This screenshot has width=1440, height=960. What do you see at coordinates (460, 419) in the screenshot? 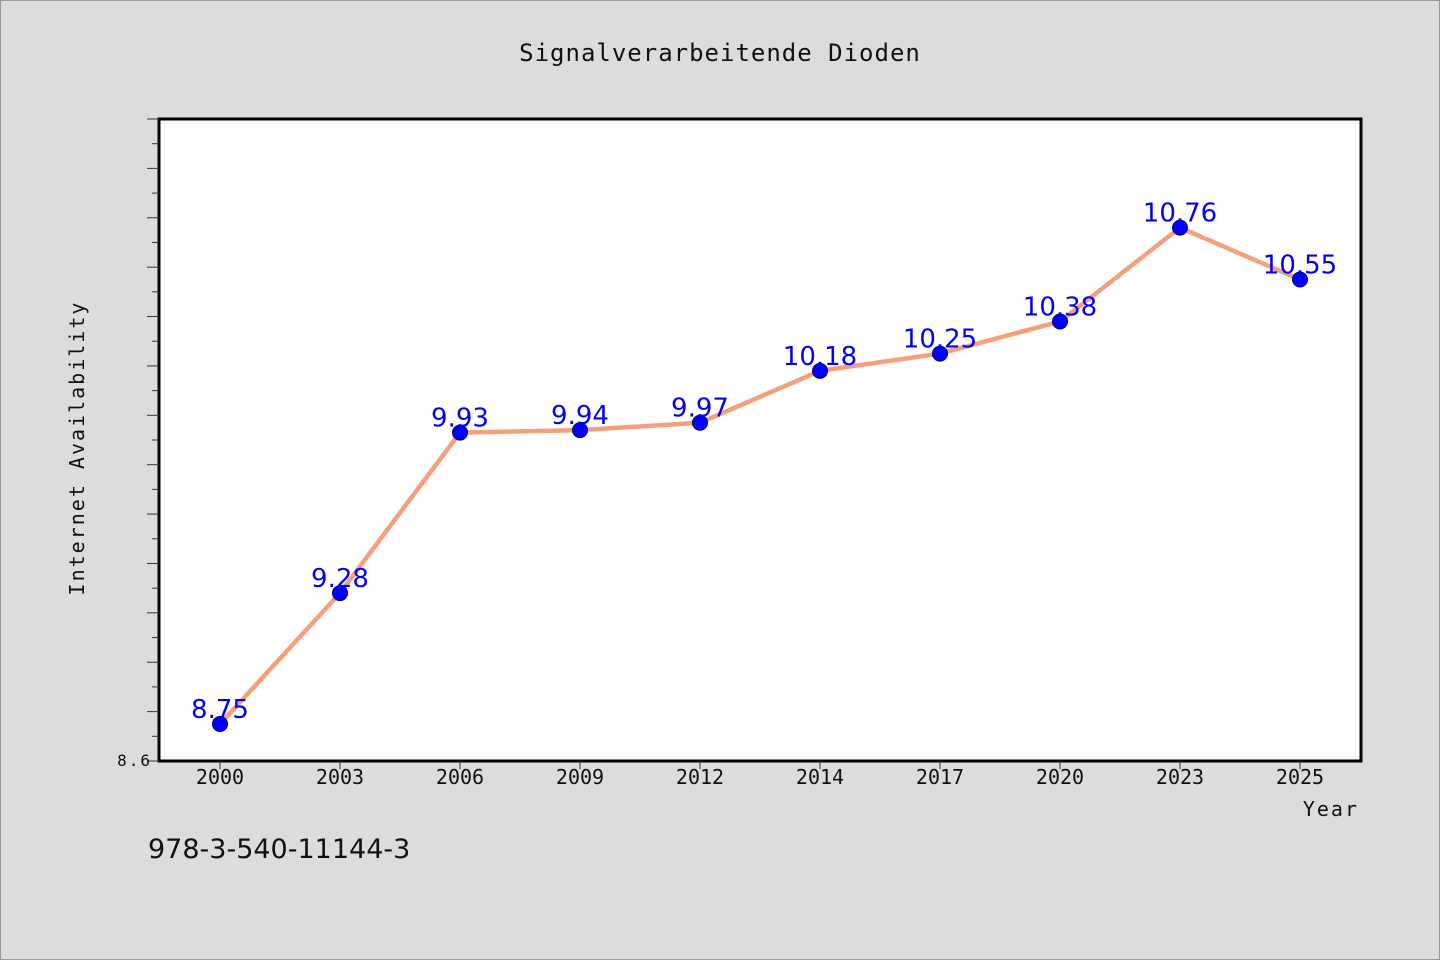
I see `data-label: 9.93` at bounding box center [460, 419].